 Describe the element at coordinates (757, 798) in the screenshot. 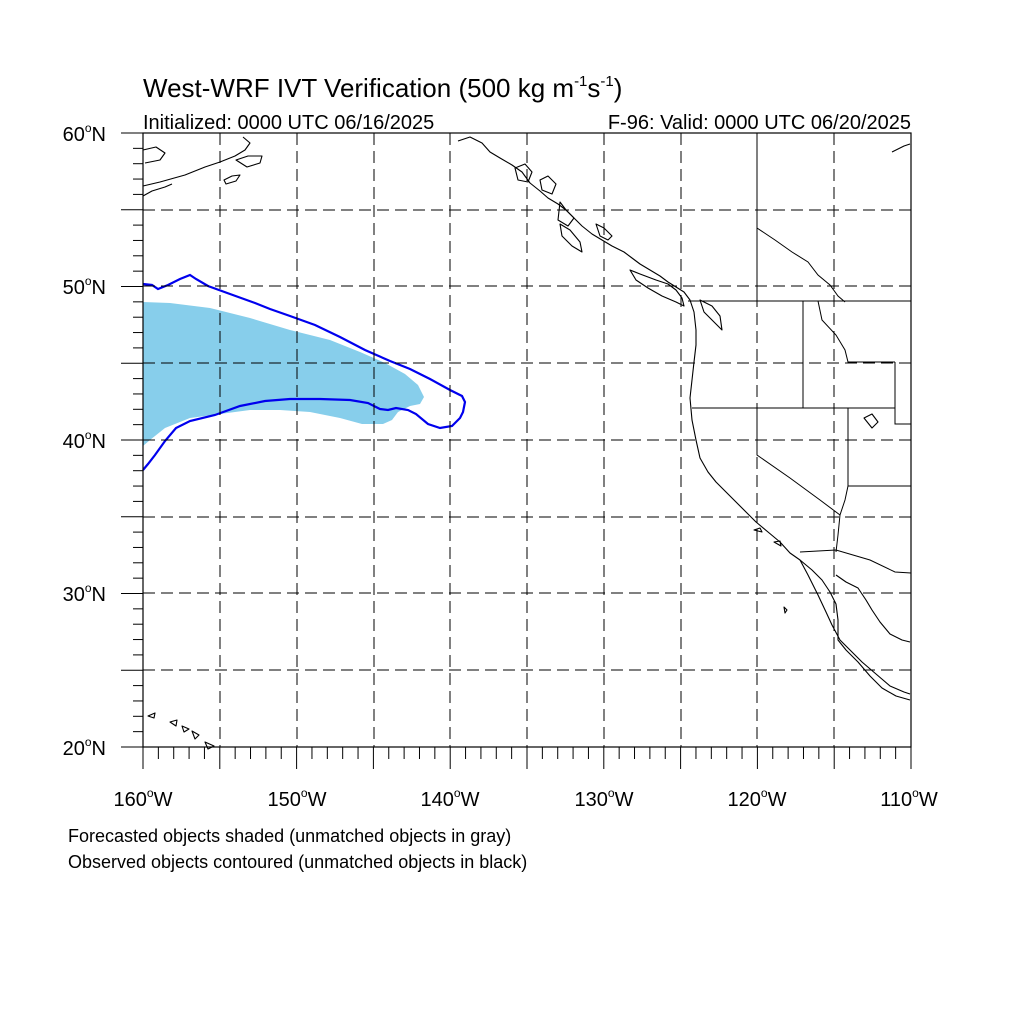

I see `lon-label-120: 120oW` at that location.